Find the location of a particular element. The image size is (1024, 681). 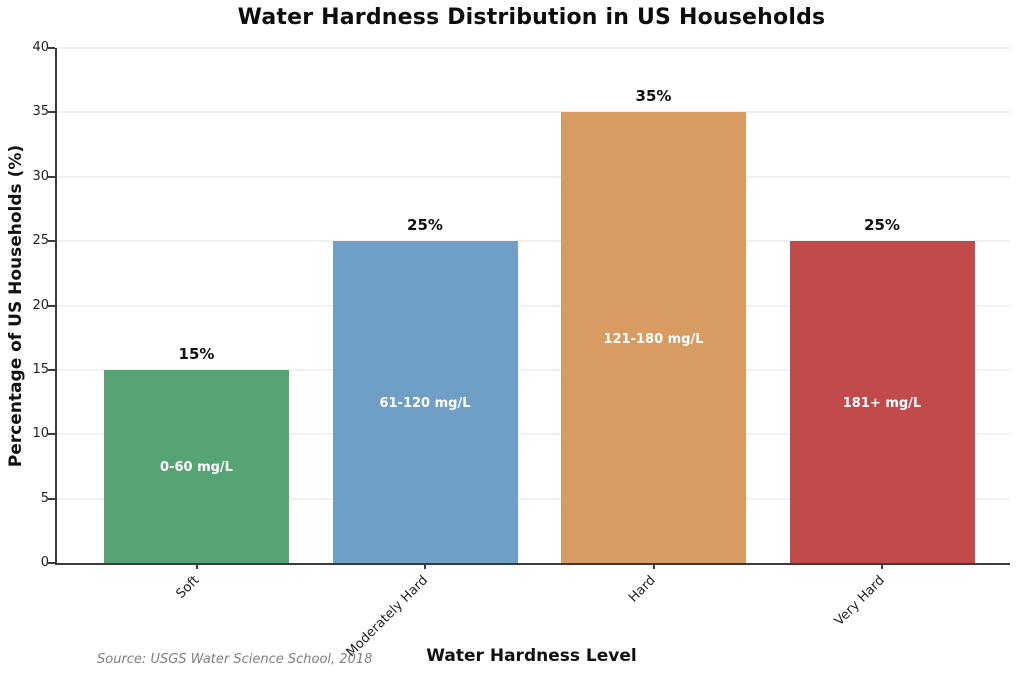

y-tick-label-35: 35 is located at coordinates (40, 112).